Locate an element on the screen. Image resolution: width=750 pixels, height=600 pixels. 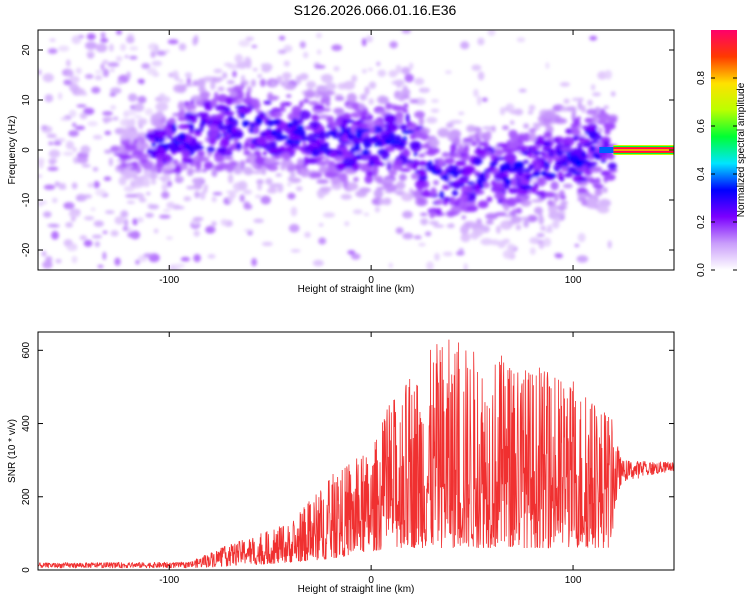
snr-y-label: SNR (10 * v/v) is located at coordinates (12, 451).